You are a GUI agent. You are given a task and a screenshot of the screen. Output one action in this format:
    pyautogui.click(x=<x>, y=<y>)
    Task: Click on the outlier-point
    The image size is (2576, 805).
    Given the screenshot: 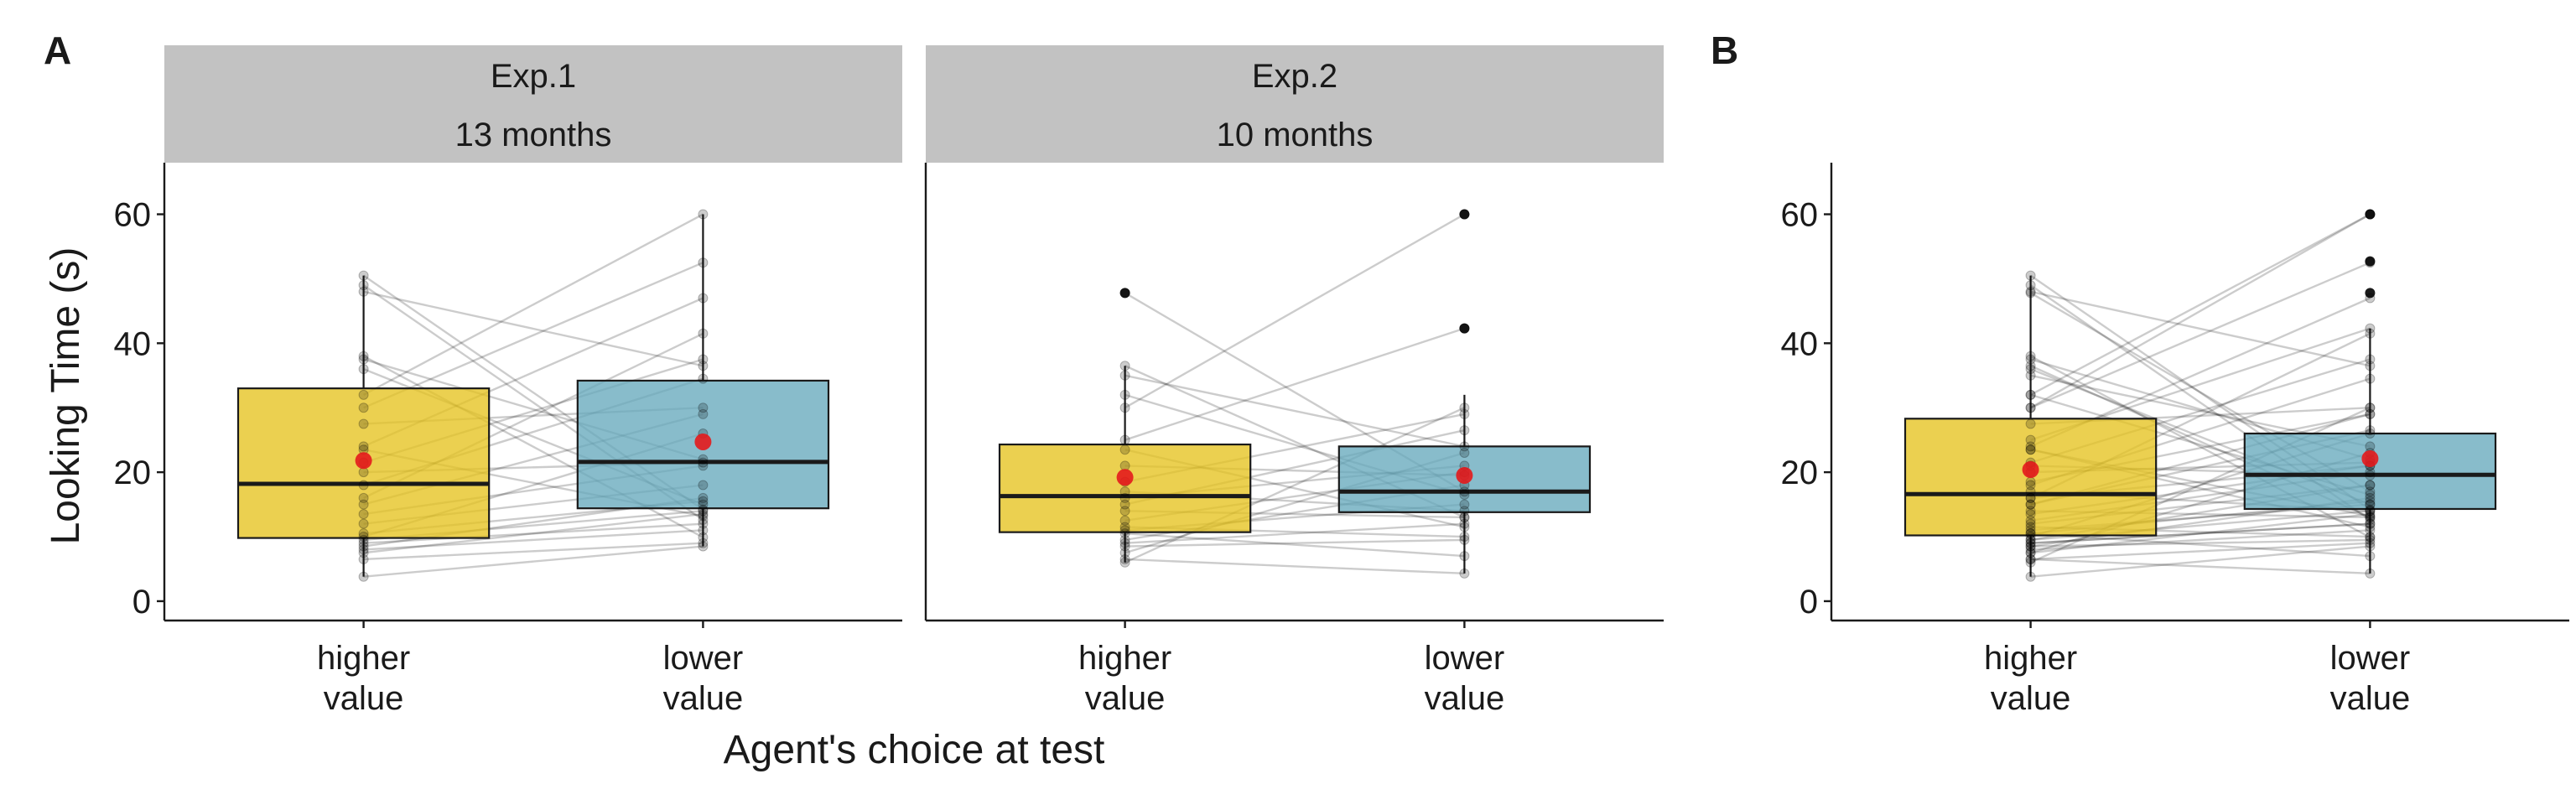 What is the action you would take?
    pyautogui.click(x=2370, y=261)
    